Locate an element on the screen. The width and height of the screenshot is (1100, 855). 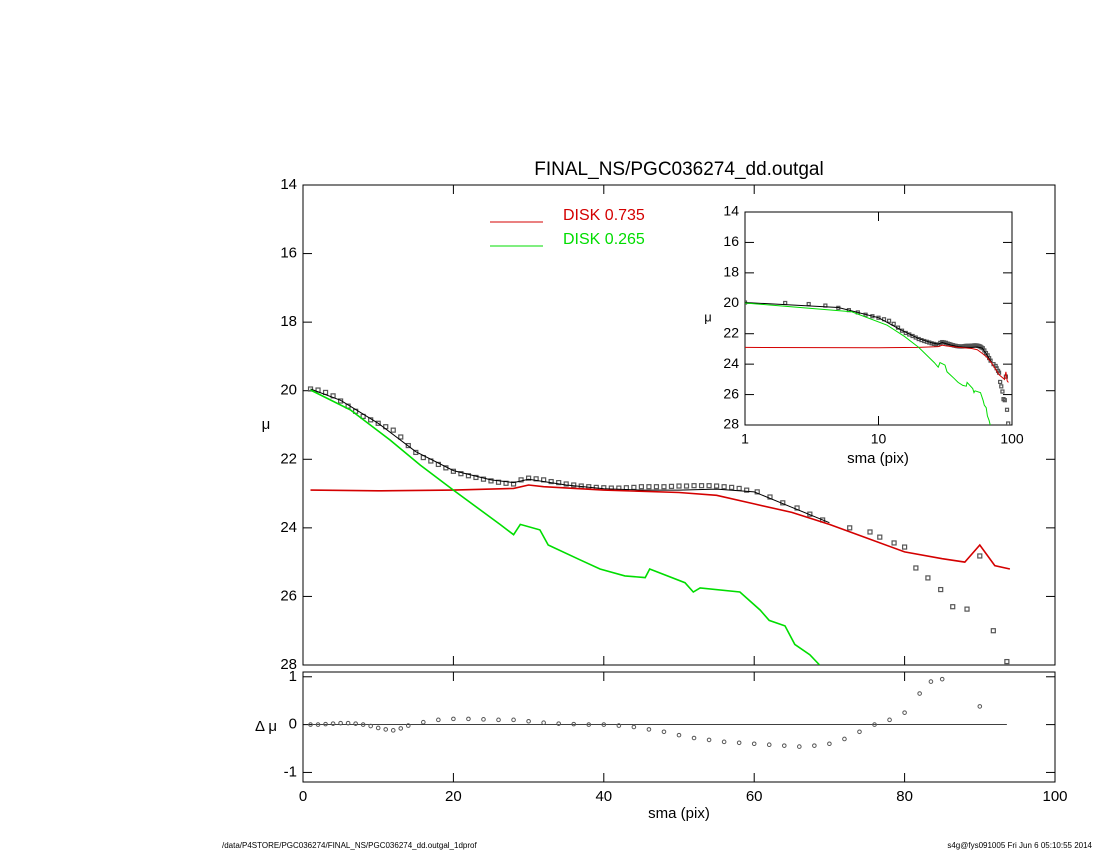
y-tick-label: 1 is located at coordinates (293, 676).